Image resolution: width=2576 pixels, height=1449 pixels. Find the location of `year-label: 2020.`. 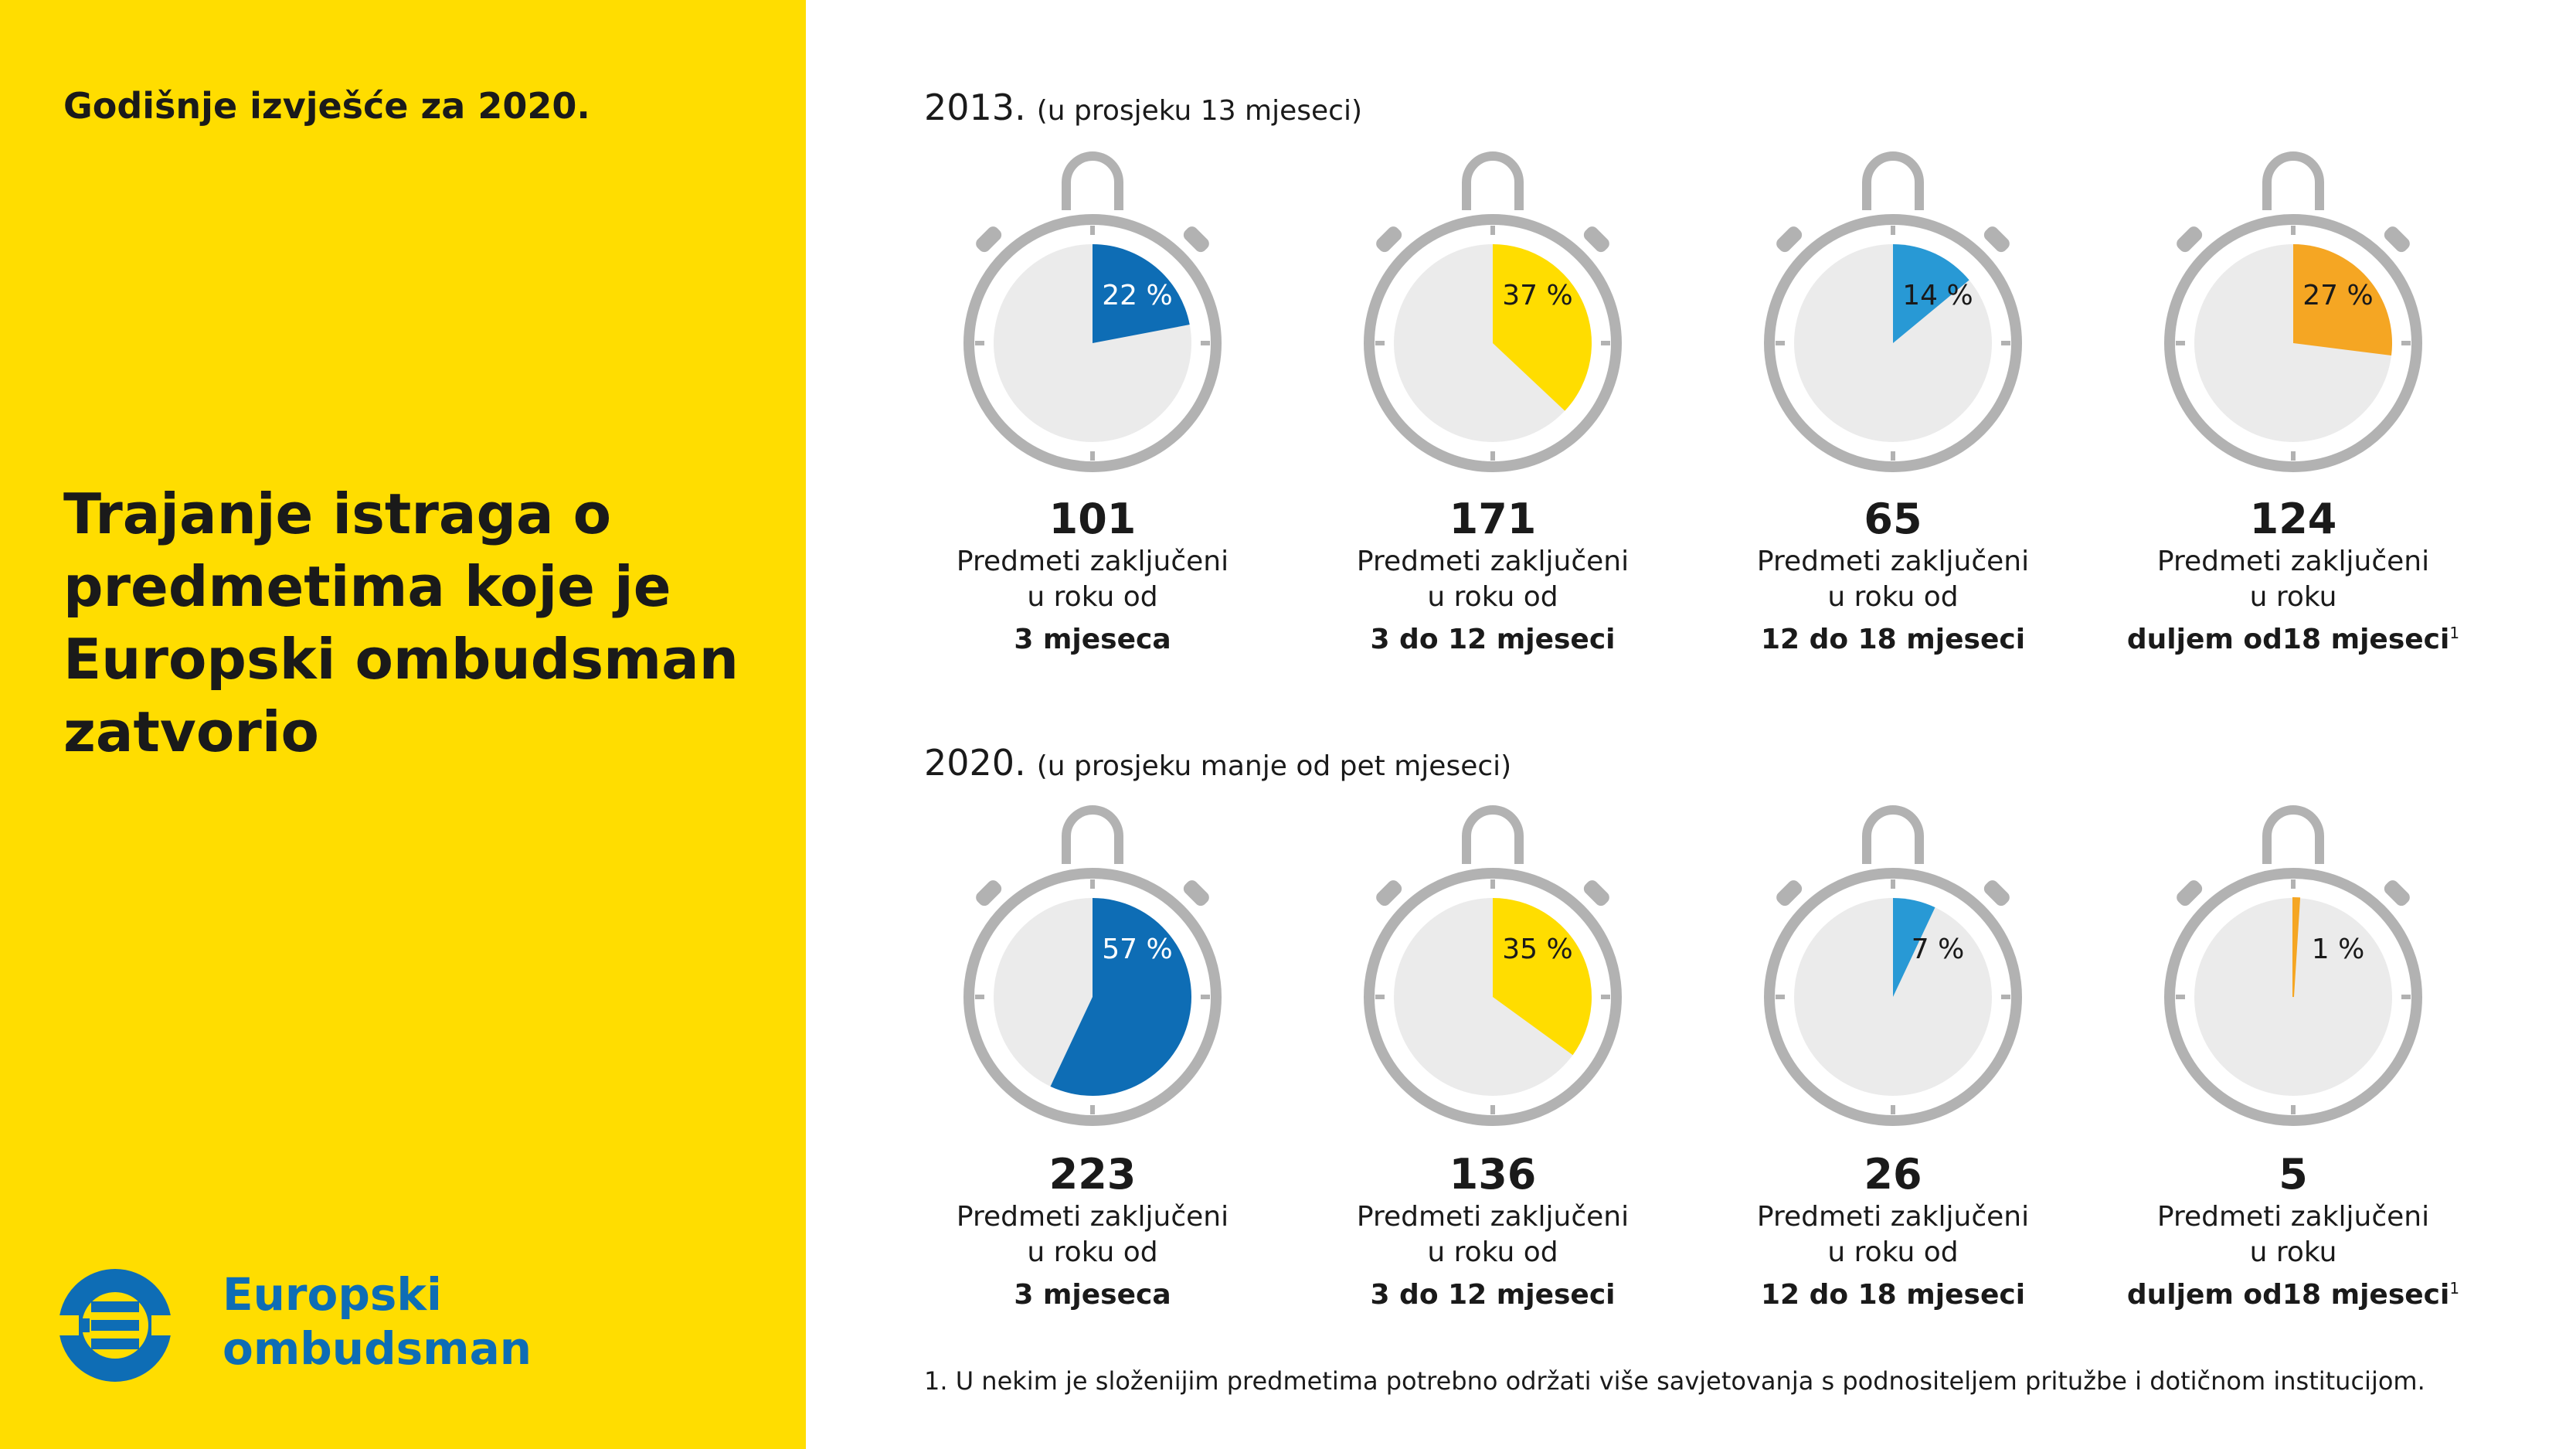

year-label: 2020. is located at coordinates (975, 763).